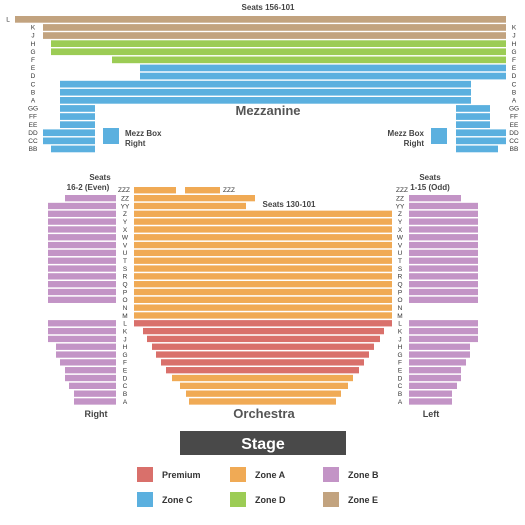  Describe the element at coordinates (263, 284) in the screenshot. I see `orch-center-row-q` at that location.